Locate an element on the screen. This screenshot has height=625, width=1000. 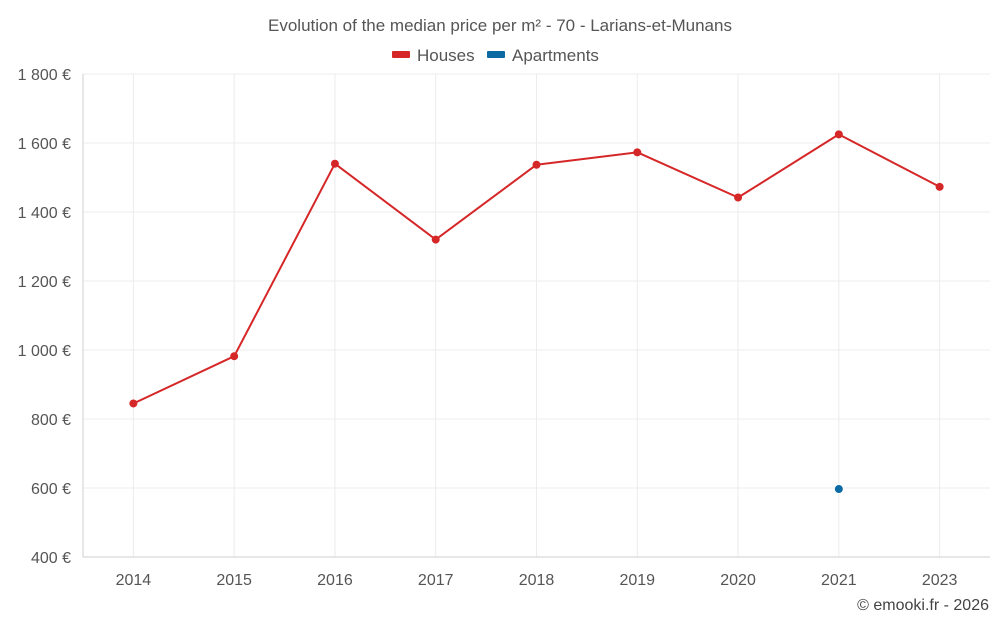
x-tick-label: 2015 is located at coordinates (234, 580).